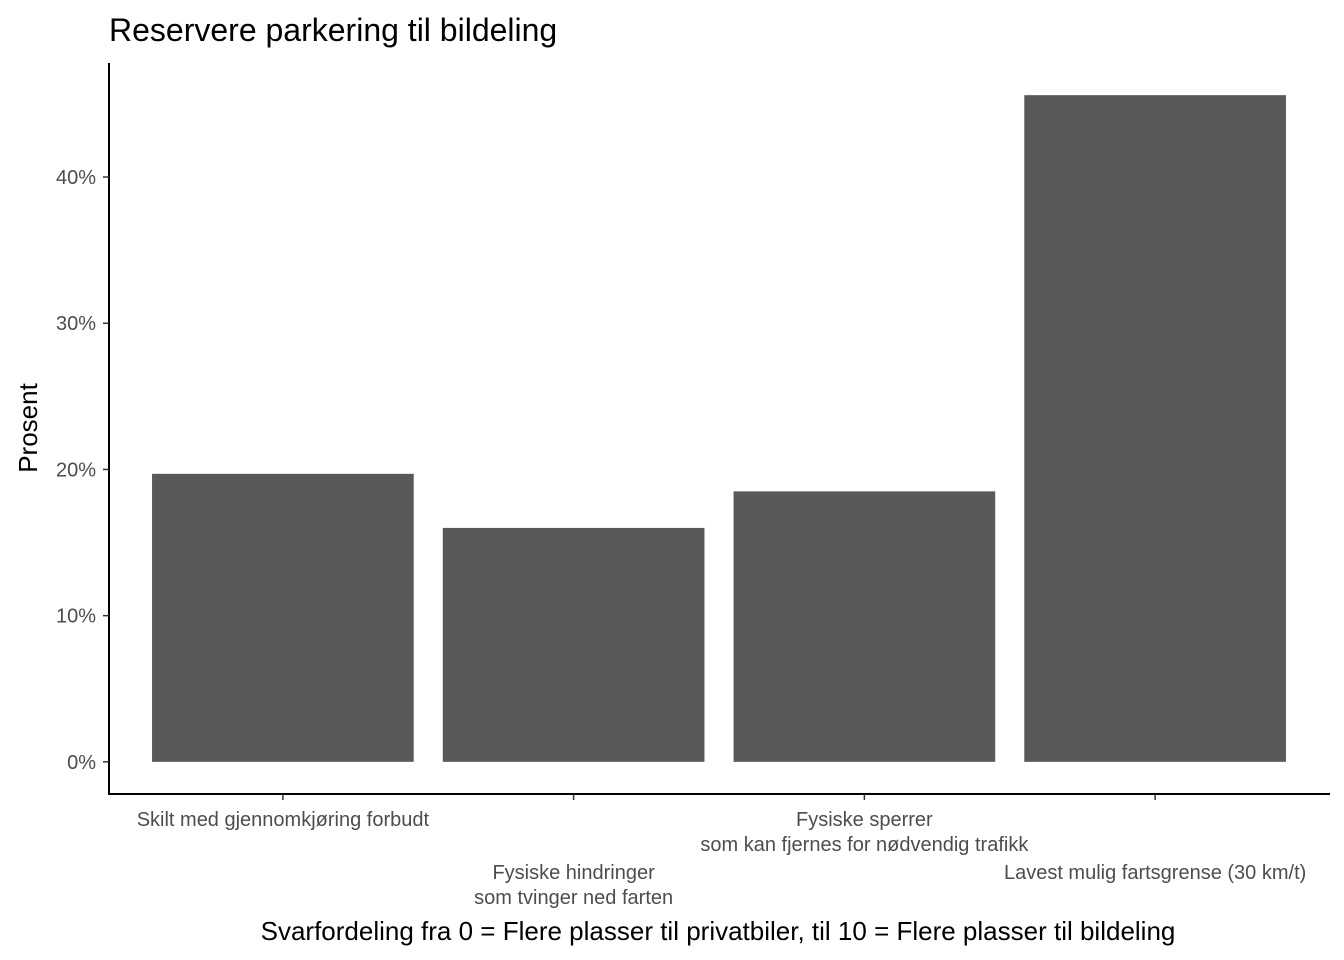 The width and height of the screenshot is (1344, 960). I want to click on x-tick-label: Fysiske hindringer som tvinger ned farten, so click(573, 885).